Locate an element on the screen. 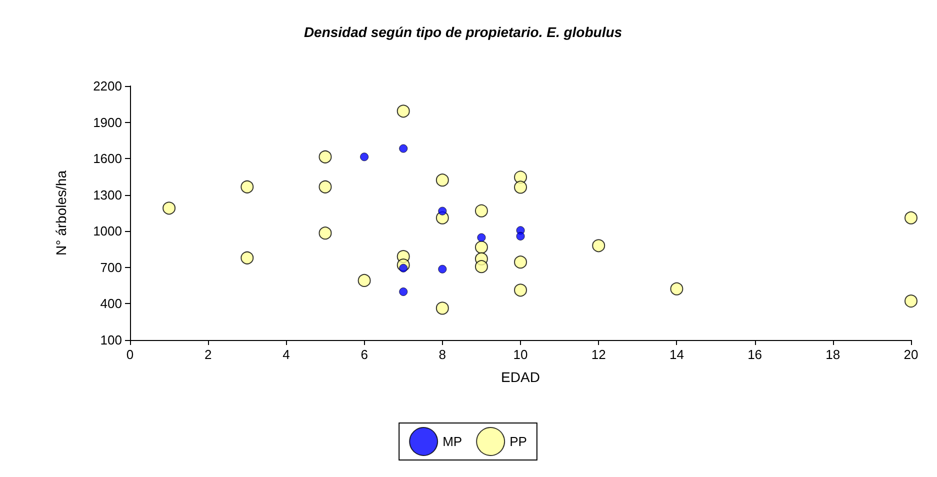 The width and height of the screenshot is (937, 477). y-axis-title: N° árboles/ha is located at coordinates (61, 213).